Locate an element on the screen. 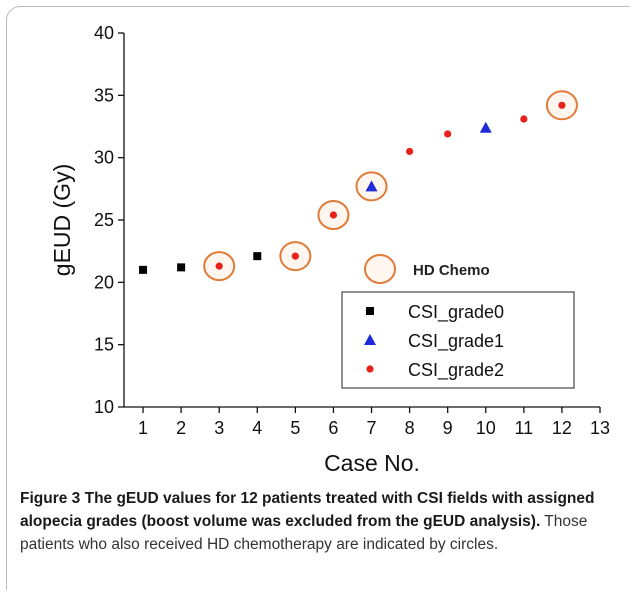  y-tick-label: 20 is located at coordinates (104, 282).